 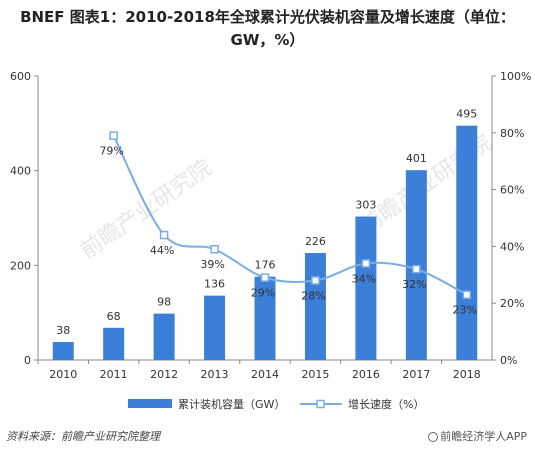 What do you see at coordinates (263, 293) in the screenshot?
I see `growth-label-2014: 29%` at bounding box center [263, 293].